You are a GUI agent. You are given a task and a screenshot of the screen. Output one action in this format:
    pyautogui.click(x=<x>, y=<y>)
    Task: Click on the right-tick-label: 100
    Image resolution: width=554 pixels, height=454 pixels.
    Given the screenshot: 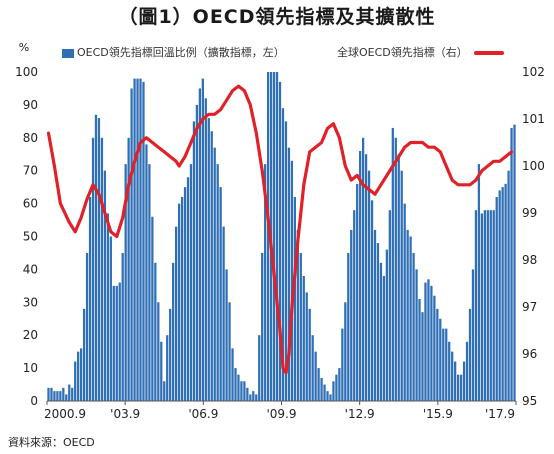 What is the action you would take?
    pyautogui.click(x=533, y=166)
    